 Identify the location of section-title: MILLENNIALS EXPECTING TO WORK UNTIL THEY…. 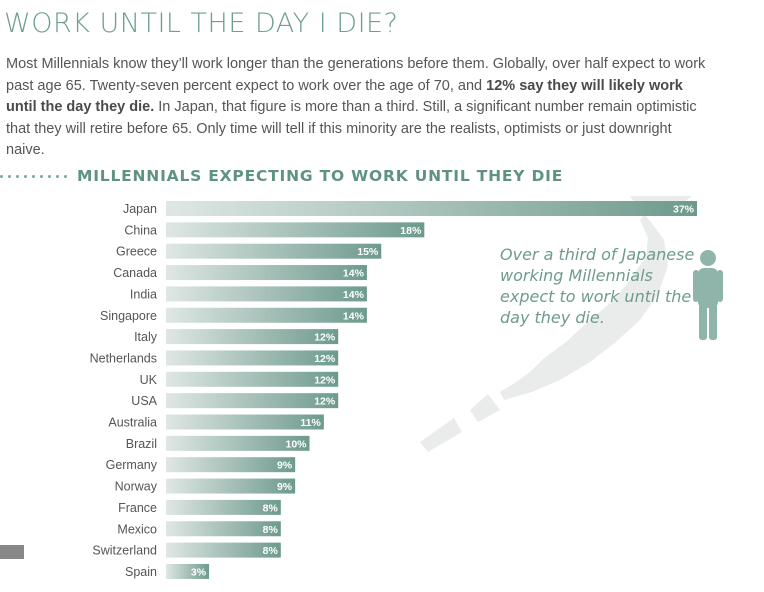
(320, 176).